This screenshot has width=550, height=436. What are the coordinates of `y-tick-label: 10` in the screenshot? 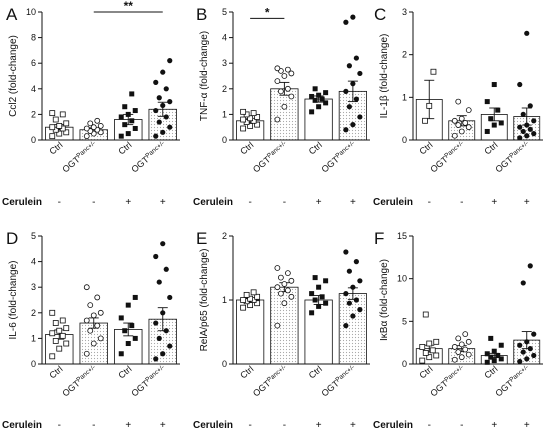 It's located at (402, 279).